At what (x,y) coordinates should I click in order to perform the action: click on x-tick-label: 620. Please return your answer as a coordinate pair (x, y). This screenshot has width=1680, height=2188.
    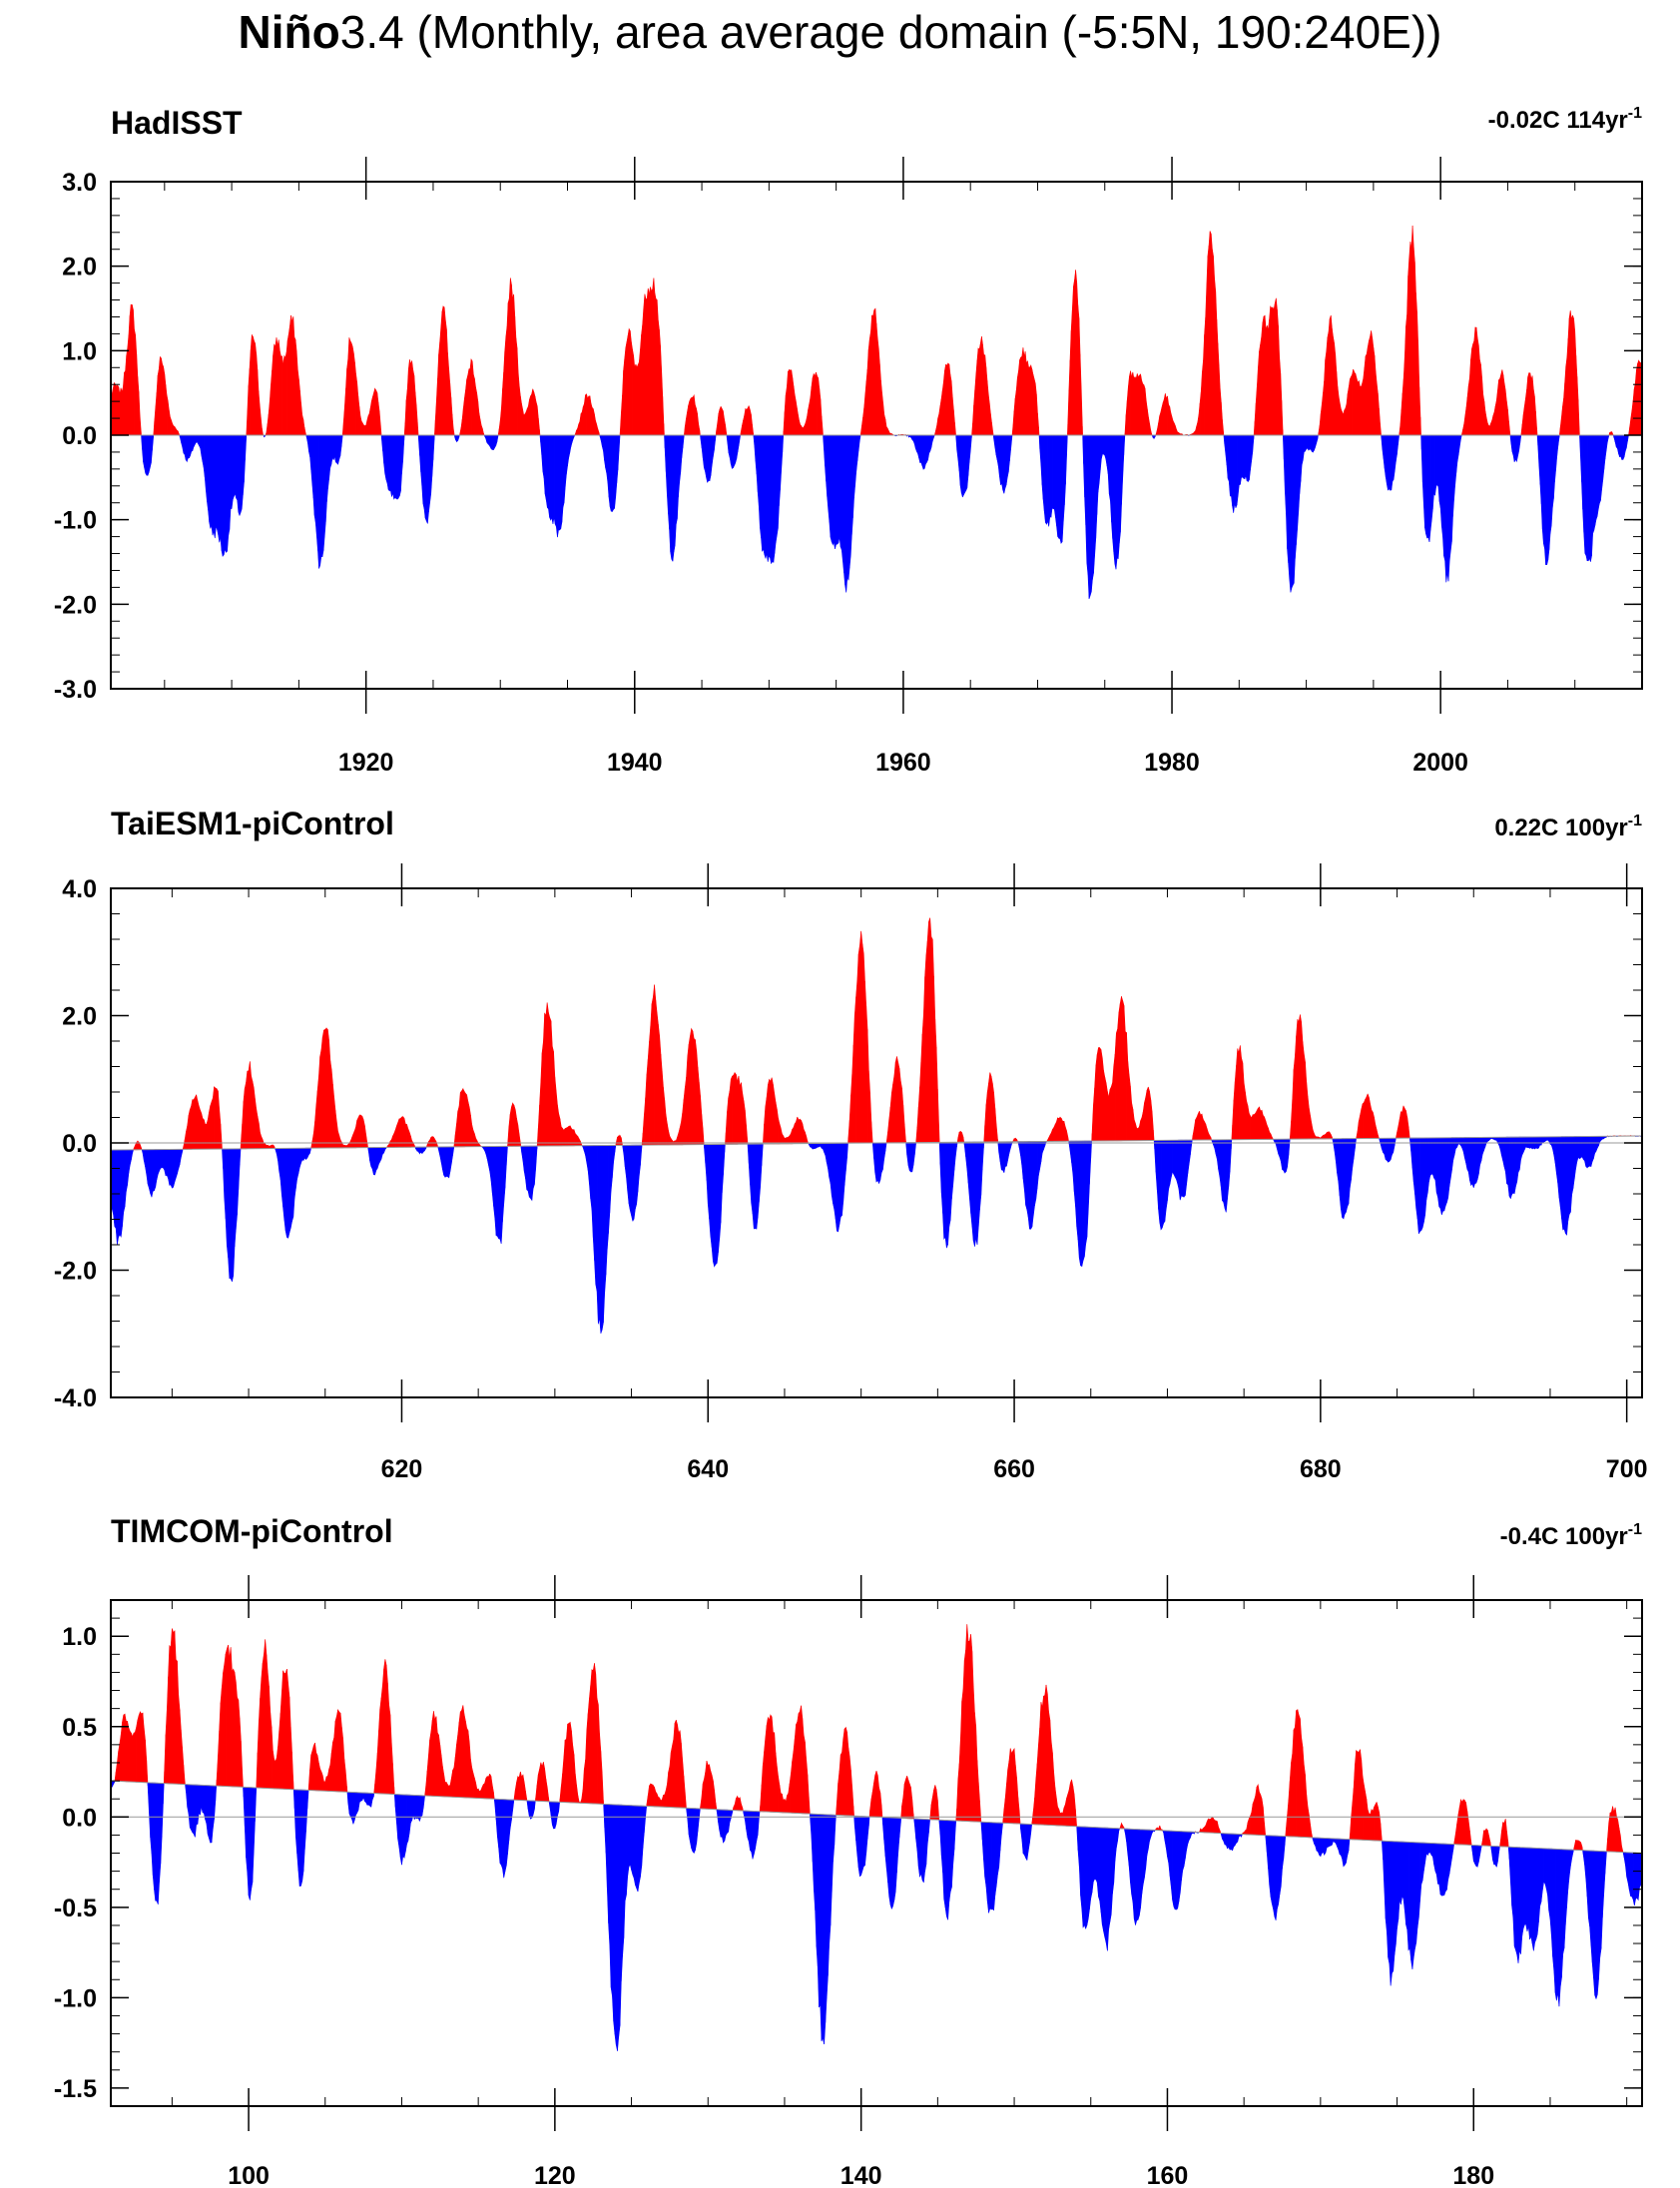
    Looking at the image, I should click on (402, 1469).